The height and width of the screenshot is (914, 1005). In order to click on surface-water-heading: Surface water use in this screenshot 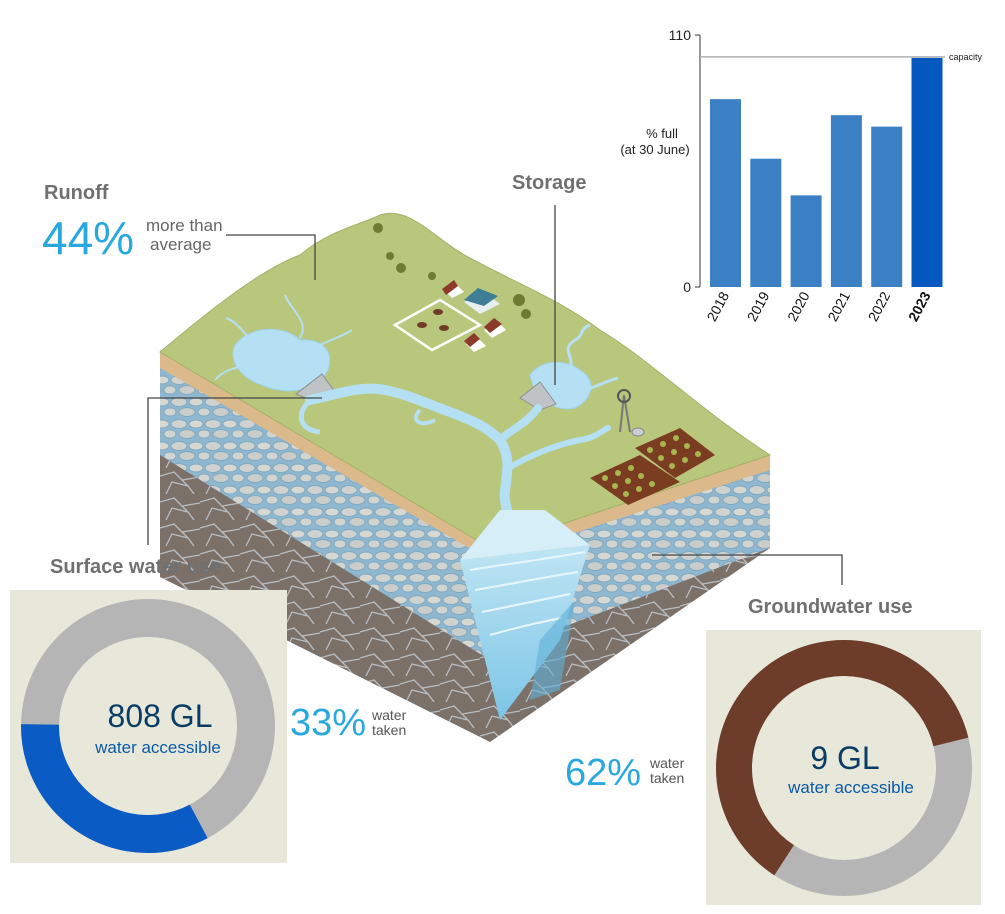, I will do `click(136, 567)`.